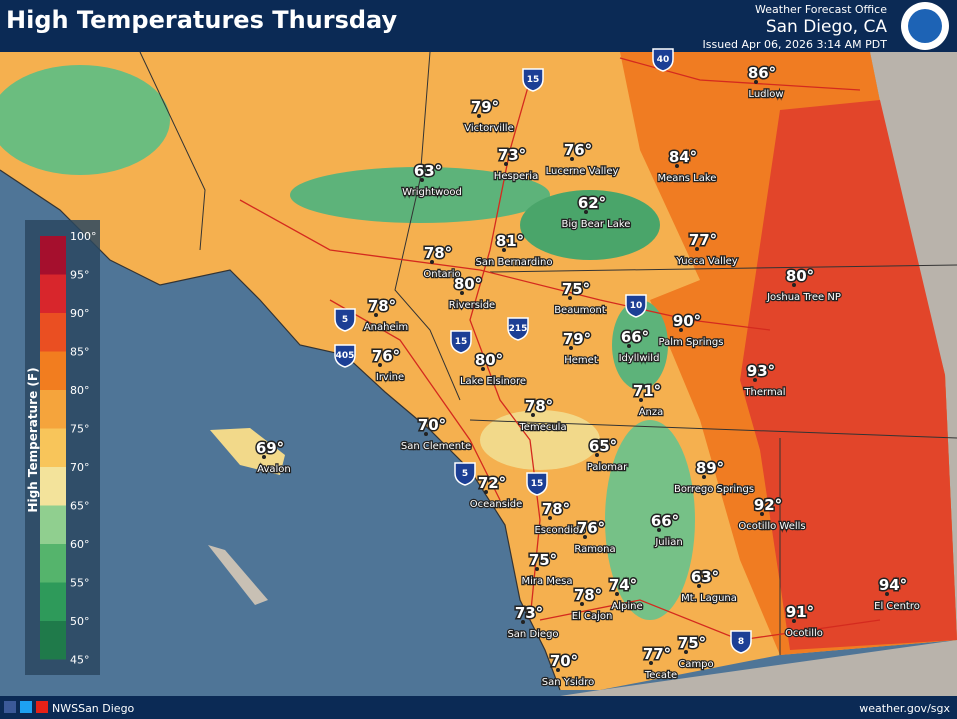 Image resolution: width=957 pixels, height=719 pixels. Describe the element at coordinates (432, 192) in the screenshot. I see `city-name: Wrightwood` at that location.